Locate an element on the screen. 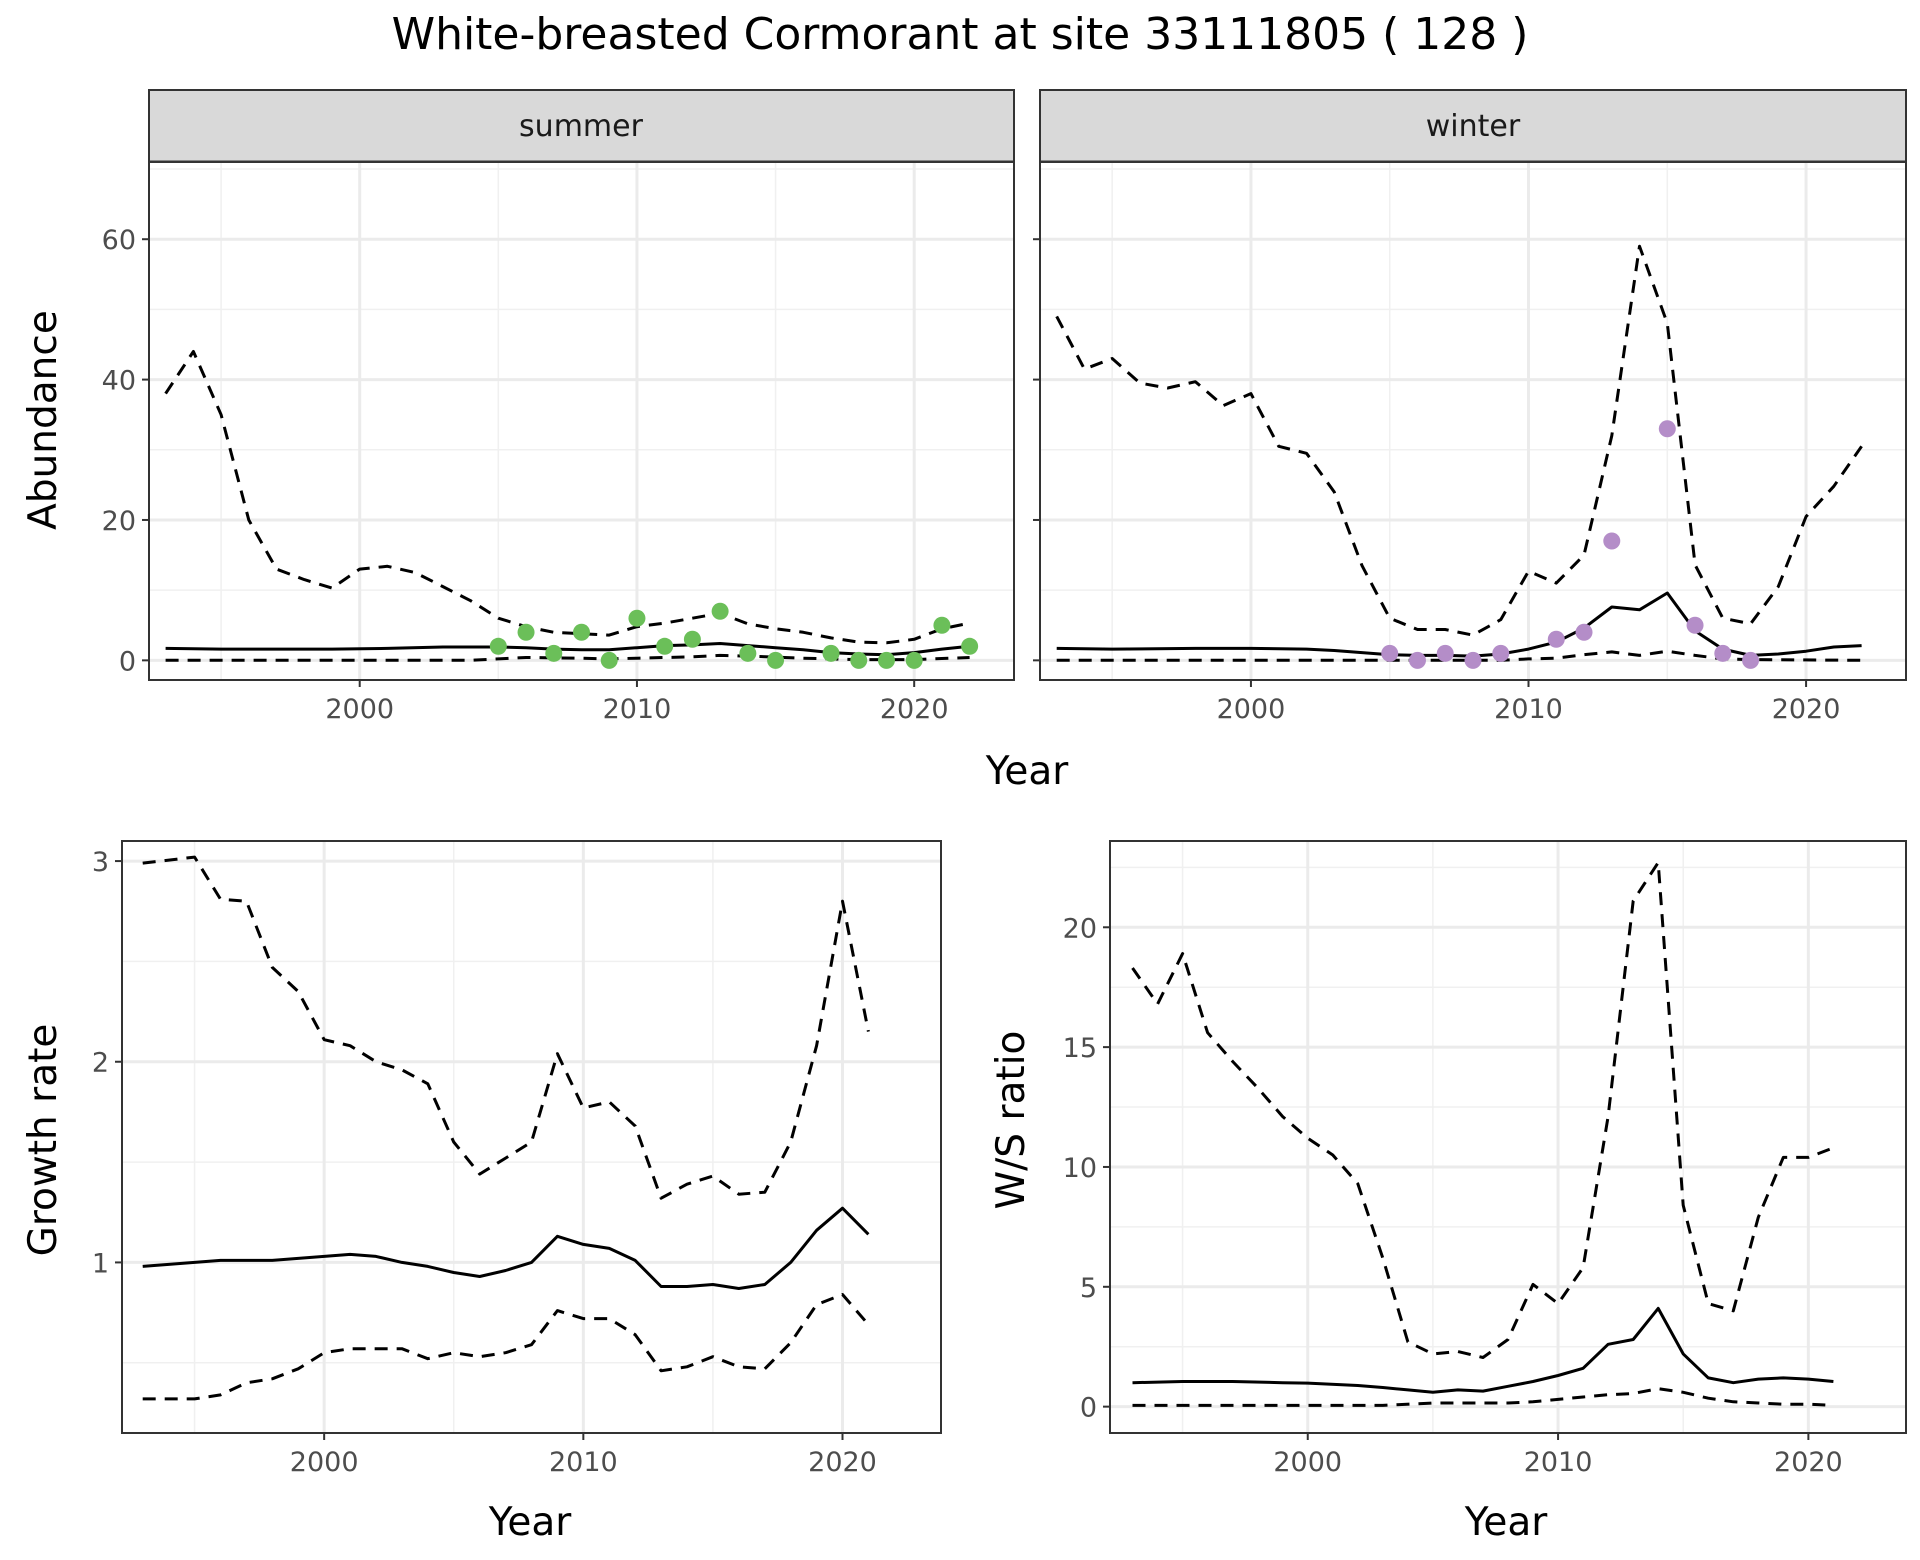  summer-y-tick-label: 0 is located at coordinates (127, 661).